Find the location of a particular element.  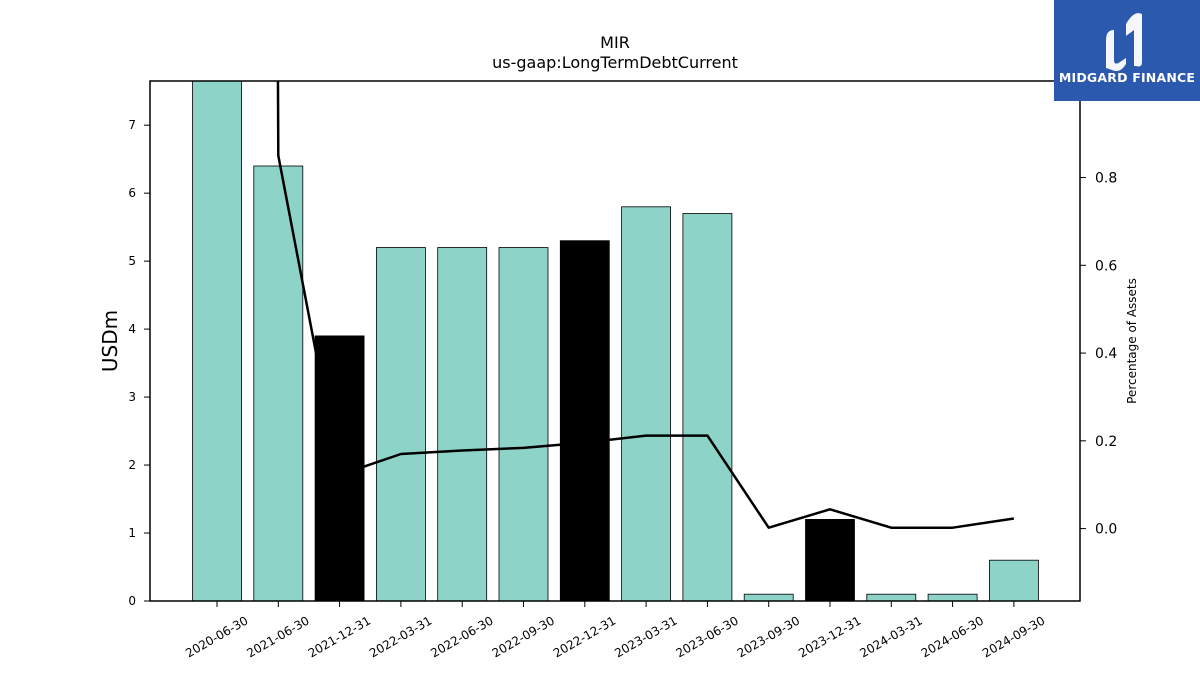

x-tick-label: 2021-12-31 is located at coordinates (339, 636).